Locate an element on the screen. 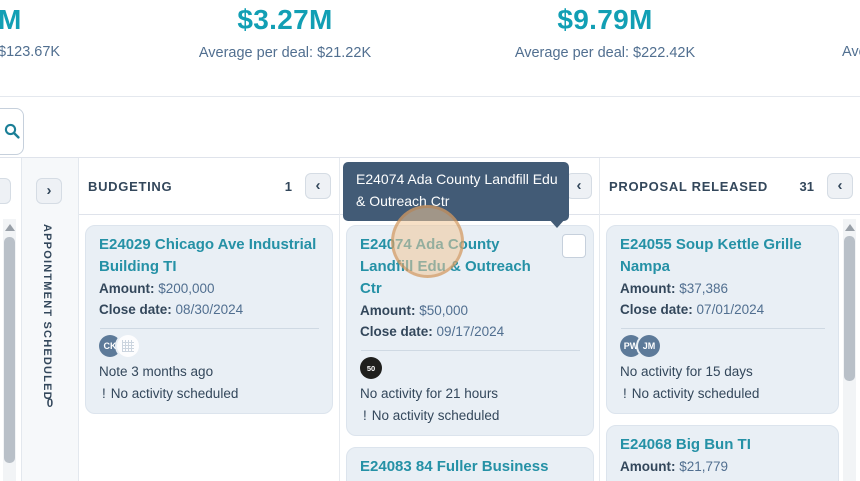 Image resolution: width=860 pixels, height=481 pixels. avatar-group: PW JM is located at coordinates (722, 346).